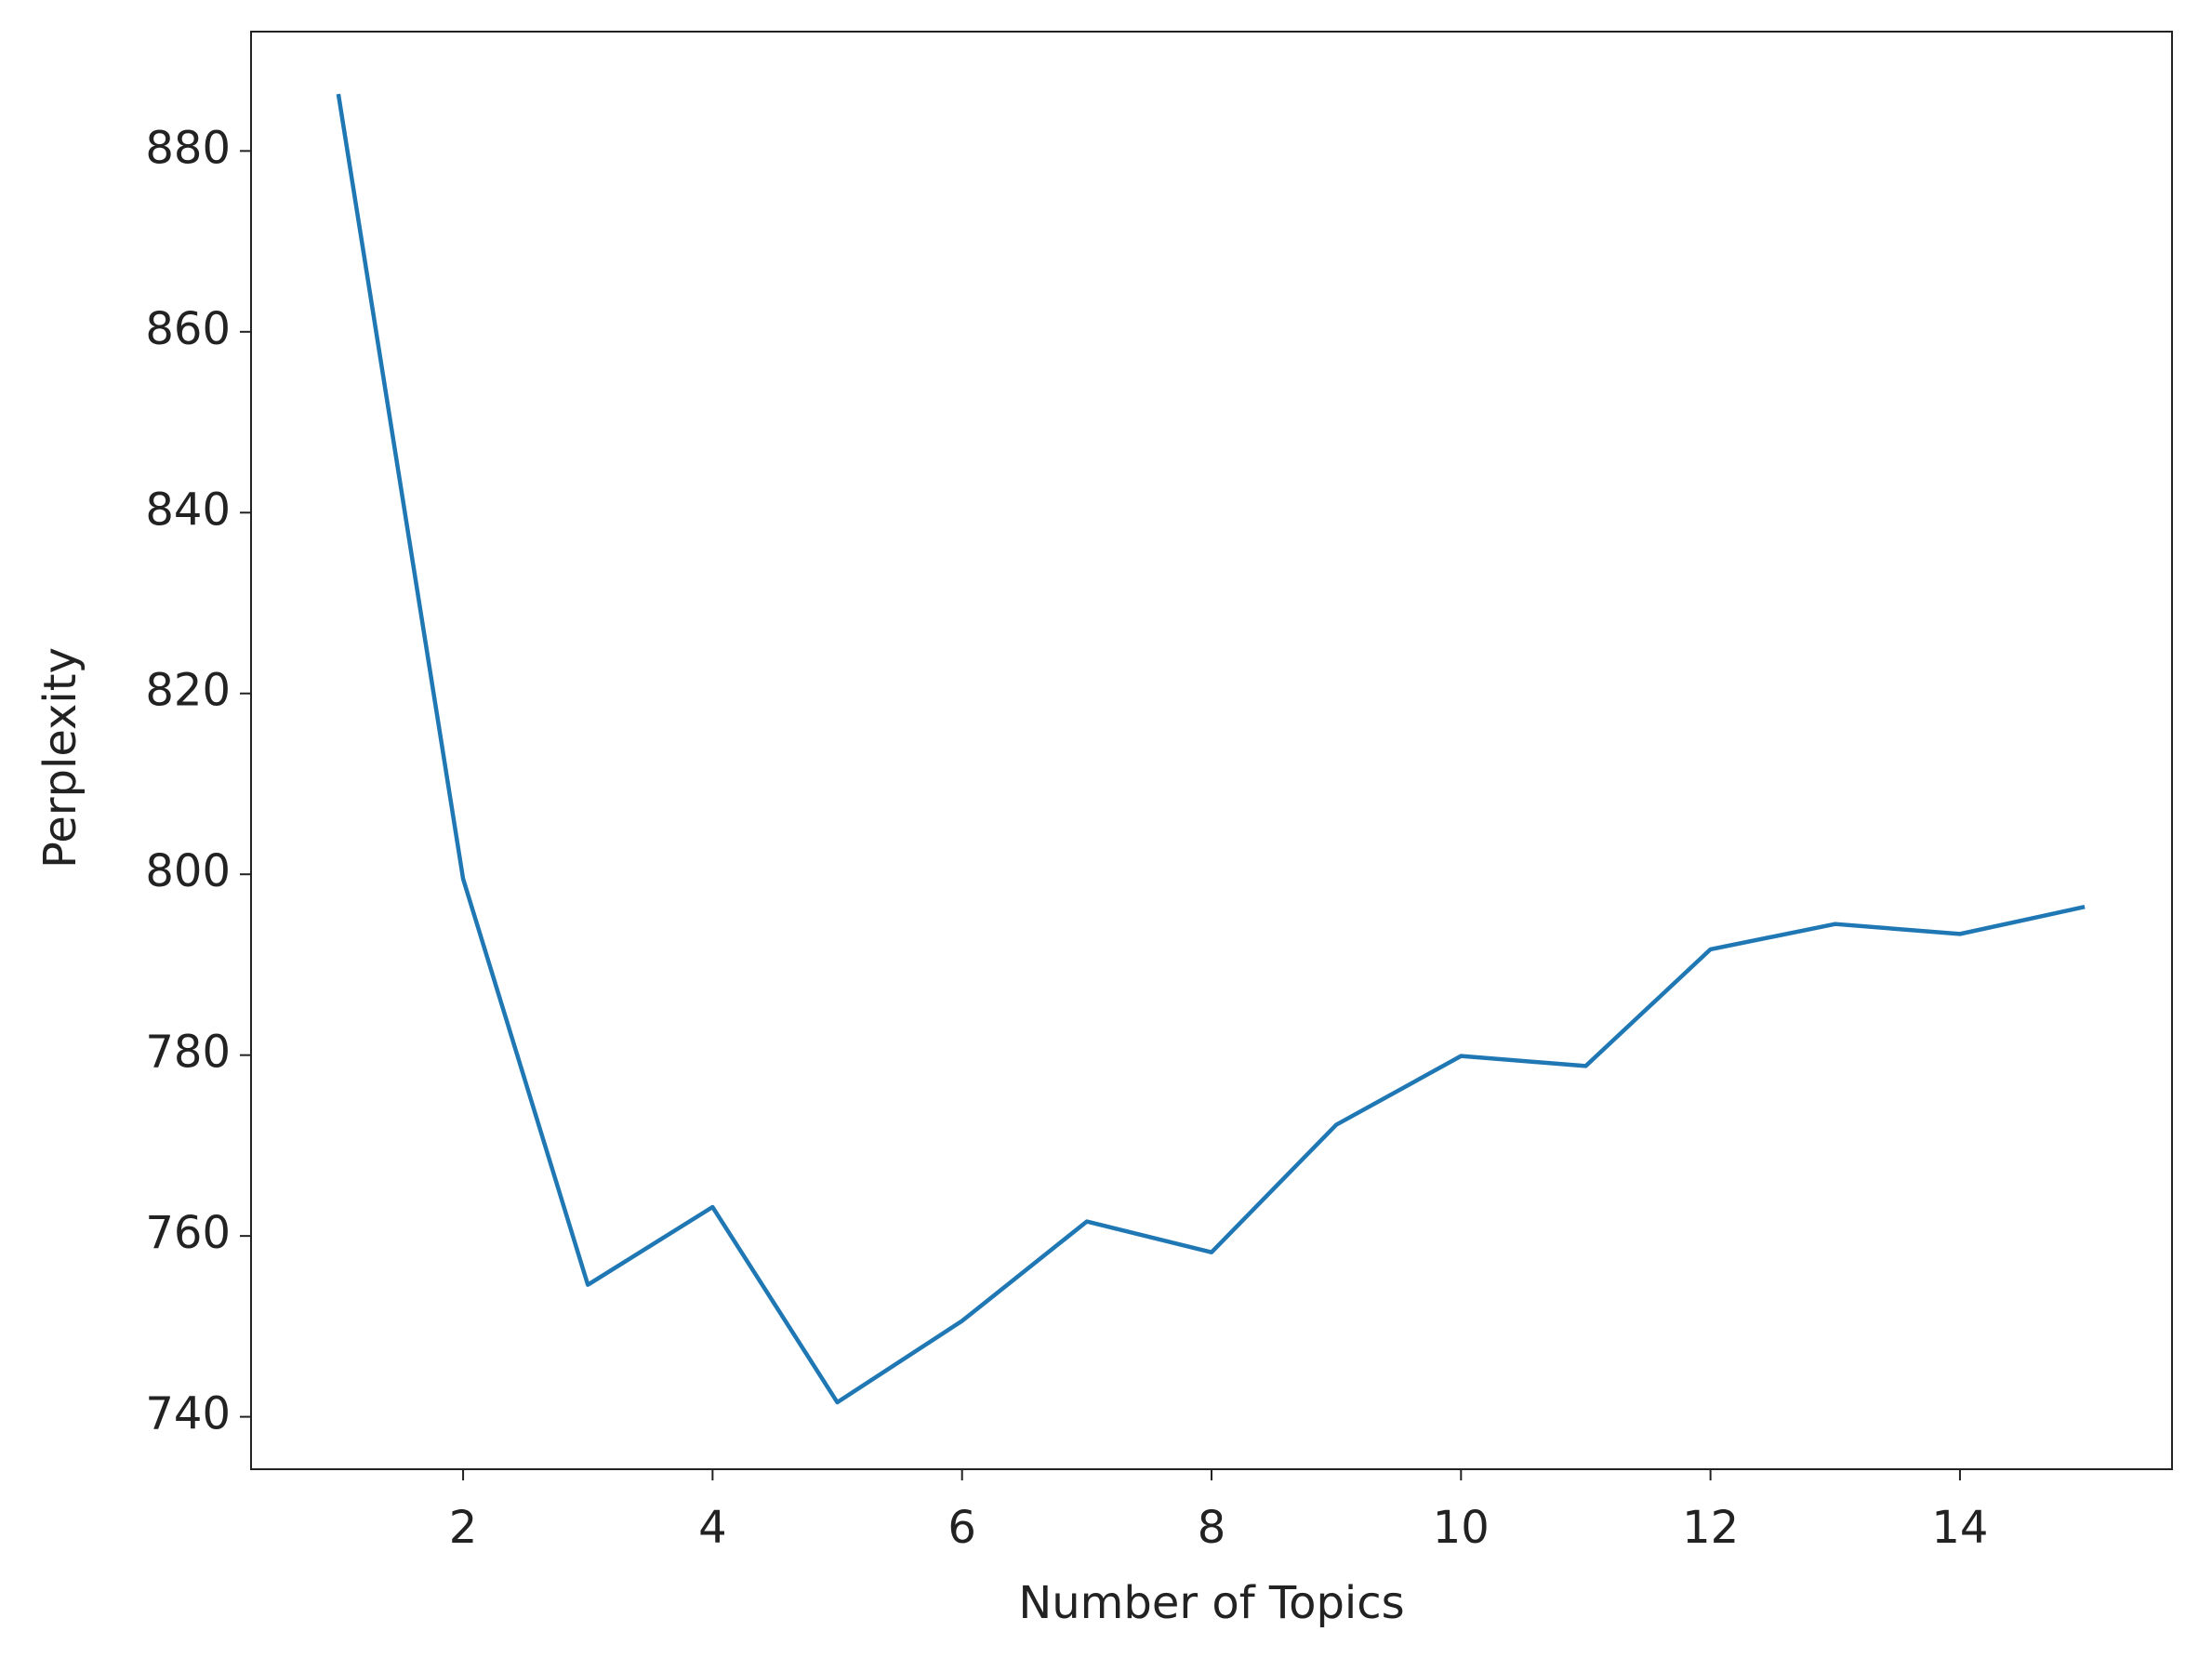 The width and height of the screenshot is (2212, 1658). What do you see at coordinates (188, 1414) in the screenshot?
I see `y-tick-label: 740` at bounding box center [188, 1414].